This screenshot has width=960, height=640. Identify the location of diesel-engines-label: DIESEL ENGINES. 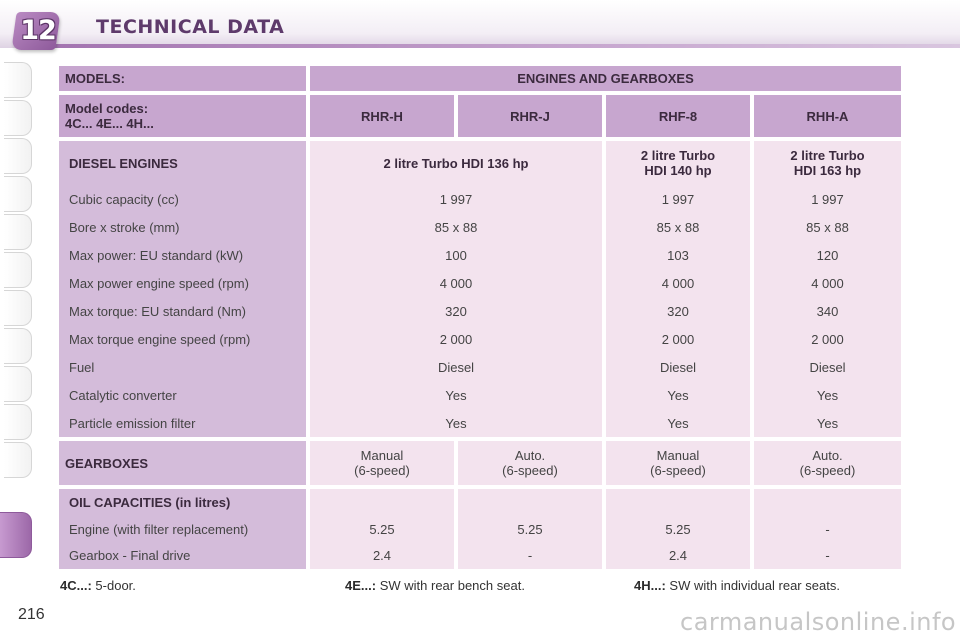
(123, 163).